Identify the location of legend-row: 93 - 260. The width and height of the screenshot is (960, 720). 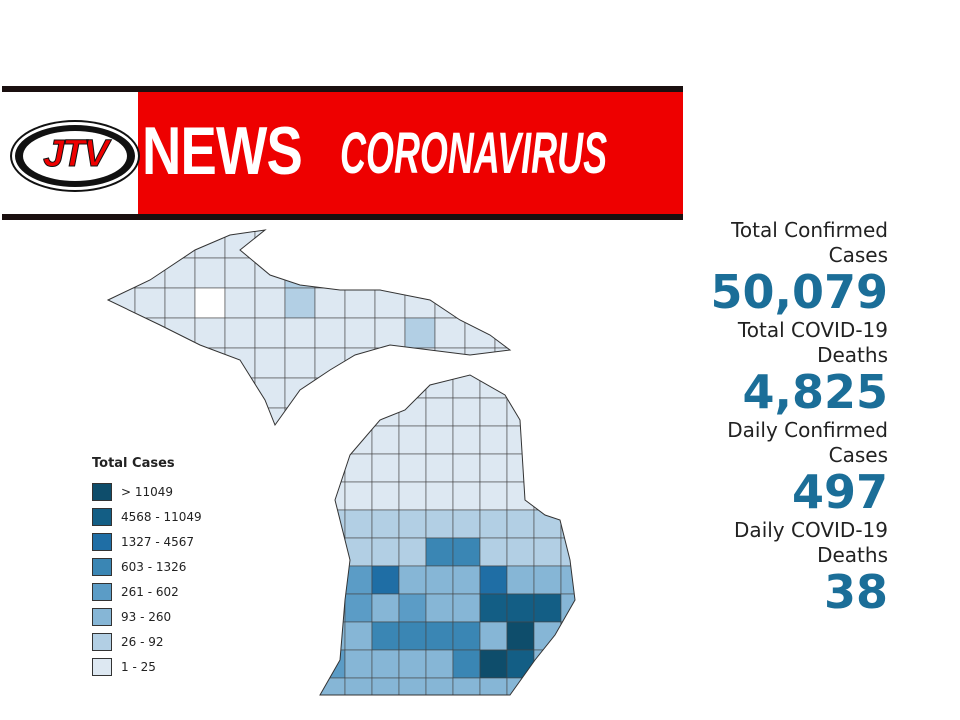
(147, 616).